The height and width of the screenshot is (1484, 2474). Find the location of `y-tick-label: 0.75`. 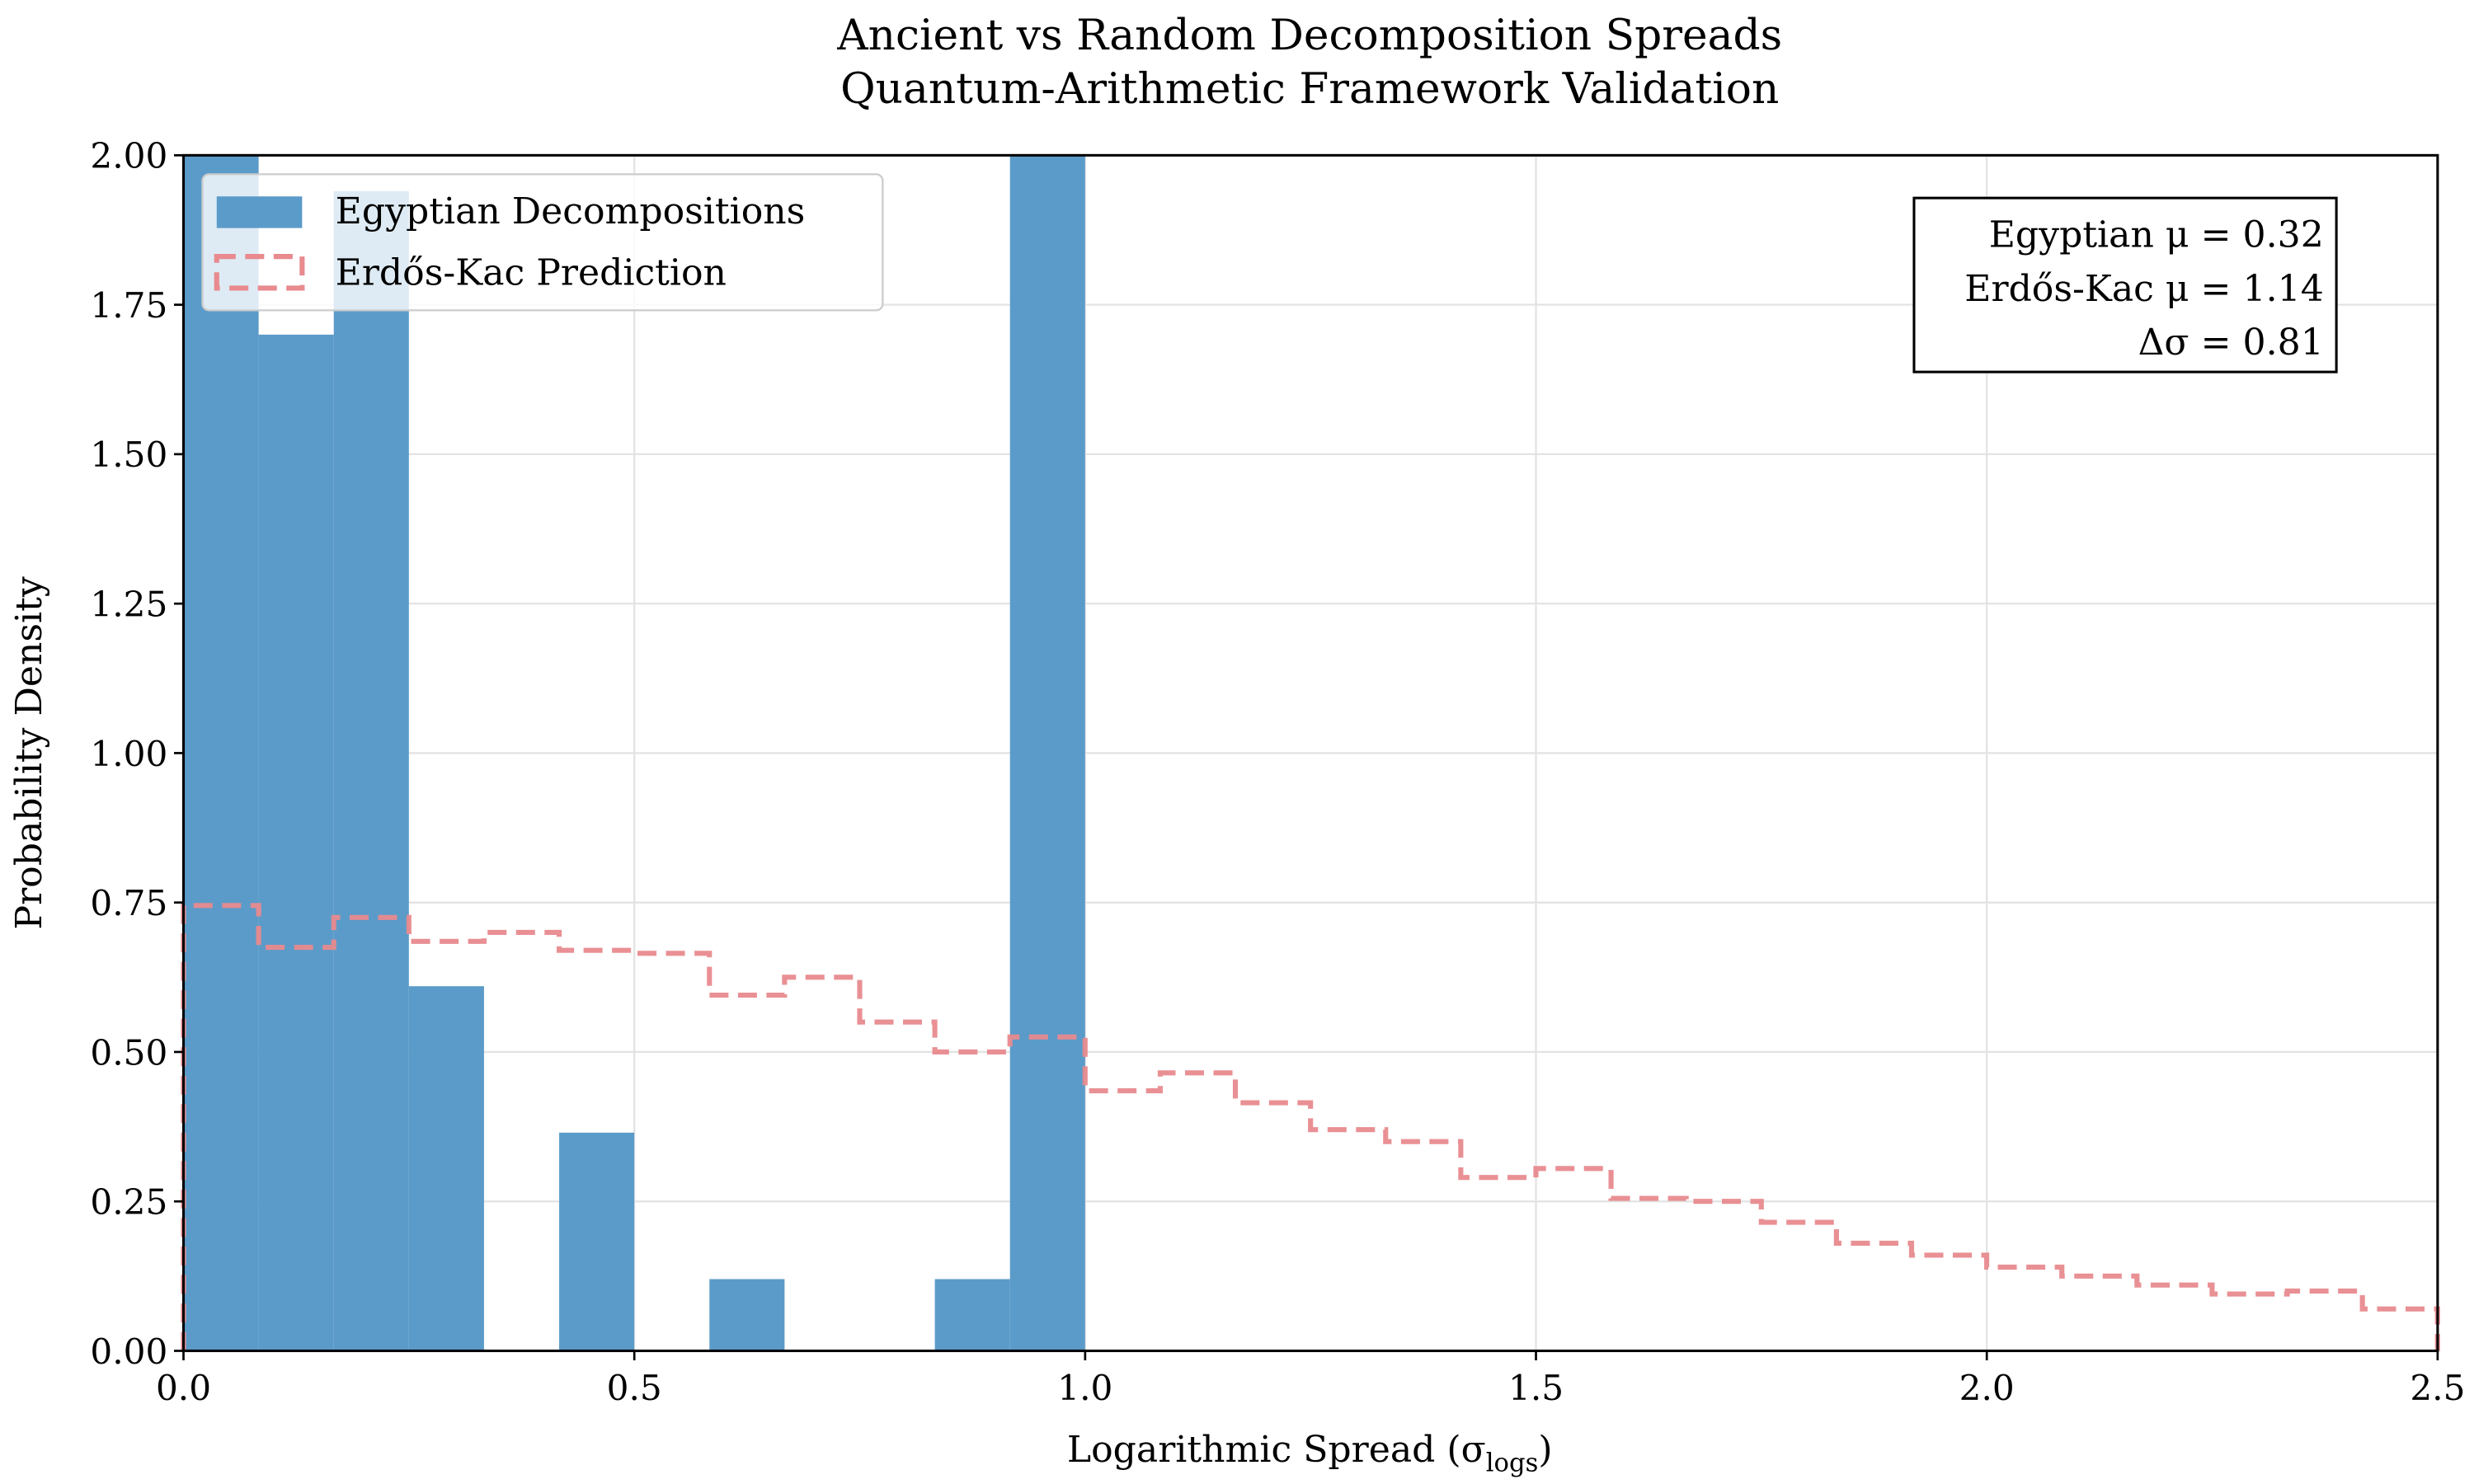

y-tick-label: 0.75 is located at coordinates (128, 903).